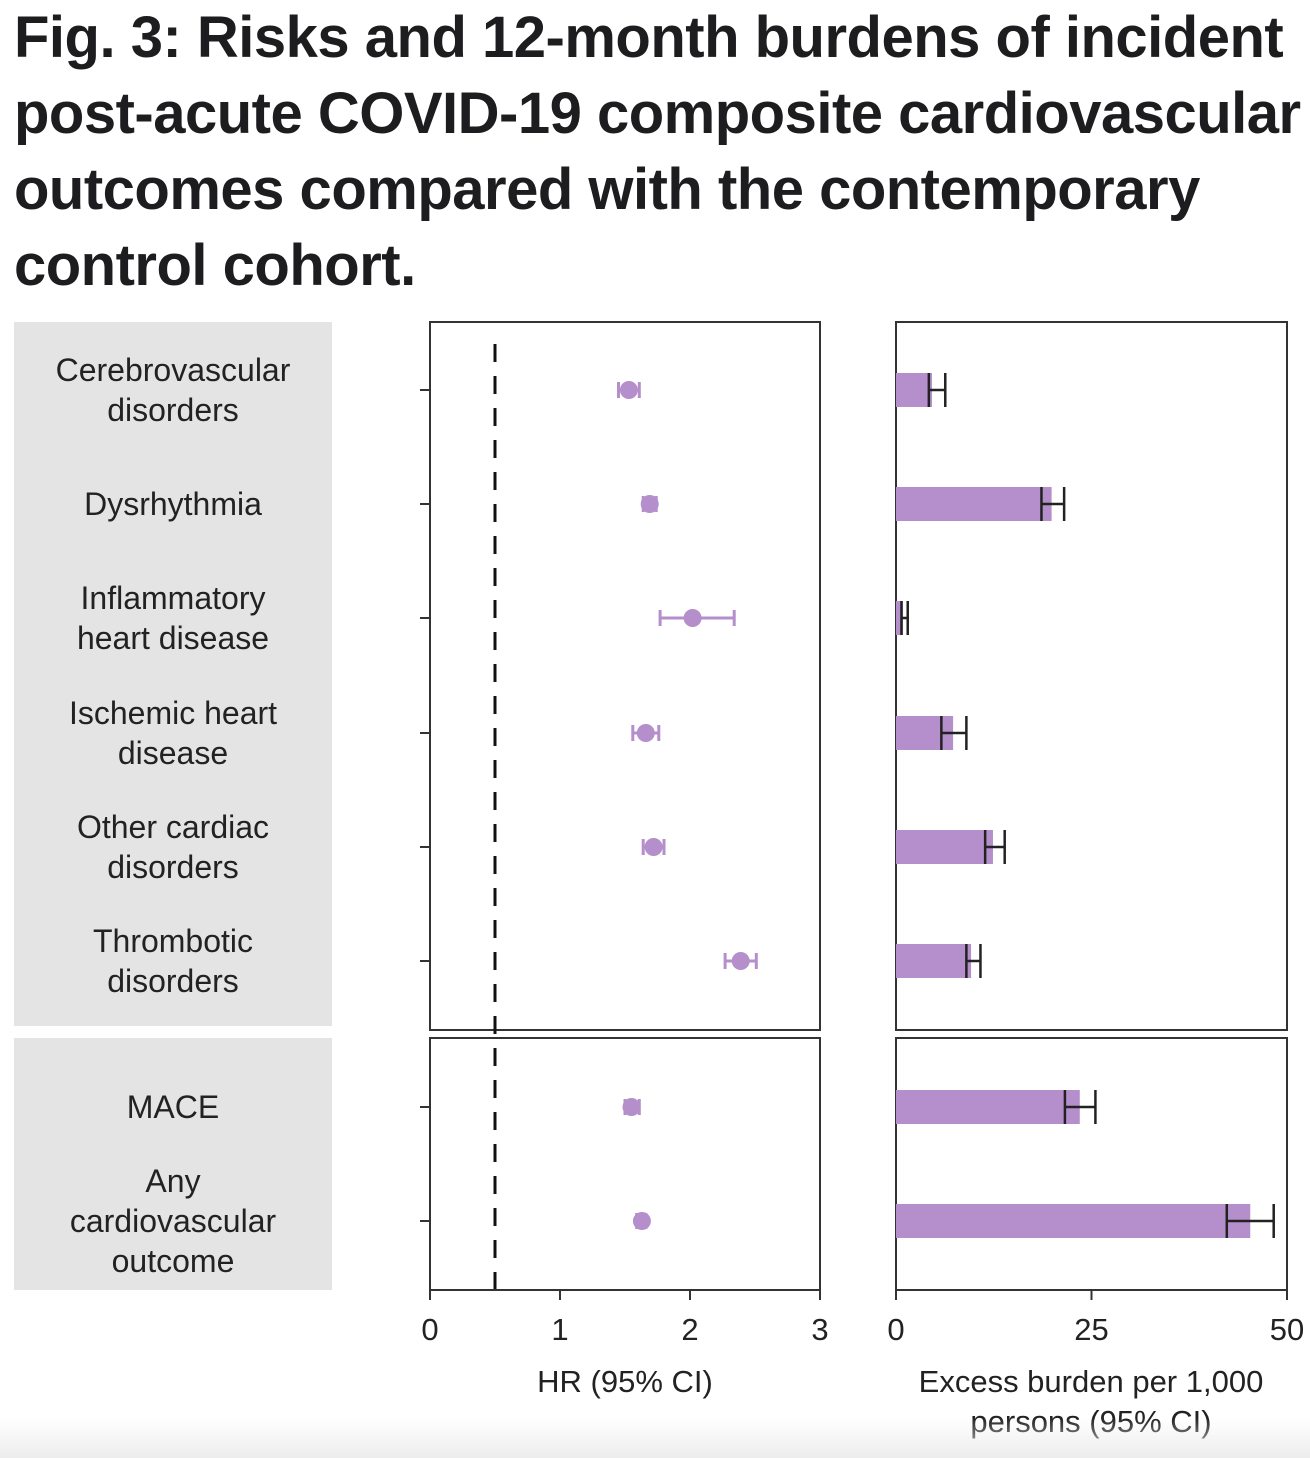 Image resolution: width=1310 pixels, height=1458 pixels. What do you see at coordinates (173, 1261) in the screenshot?
I see `row-label: outcome` at bounding box center [173, 1261].